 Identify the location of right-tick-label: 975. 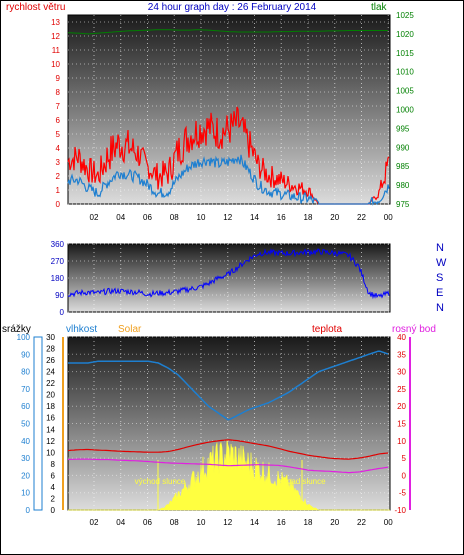
(403, 204).